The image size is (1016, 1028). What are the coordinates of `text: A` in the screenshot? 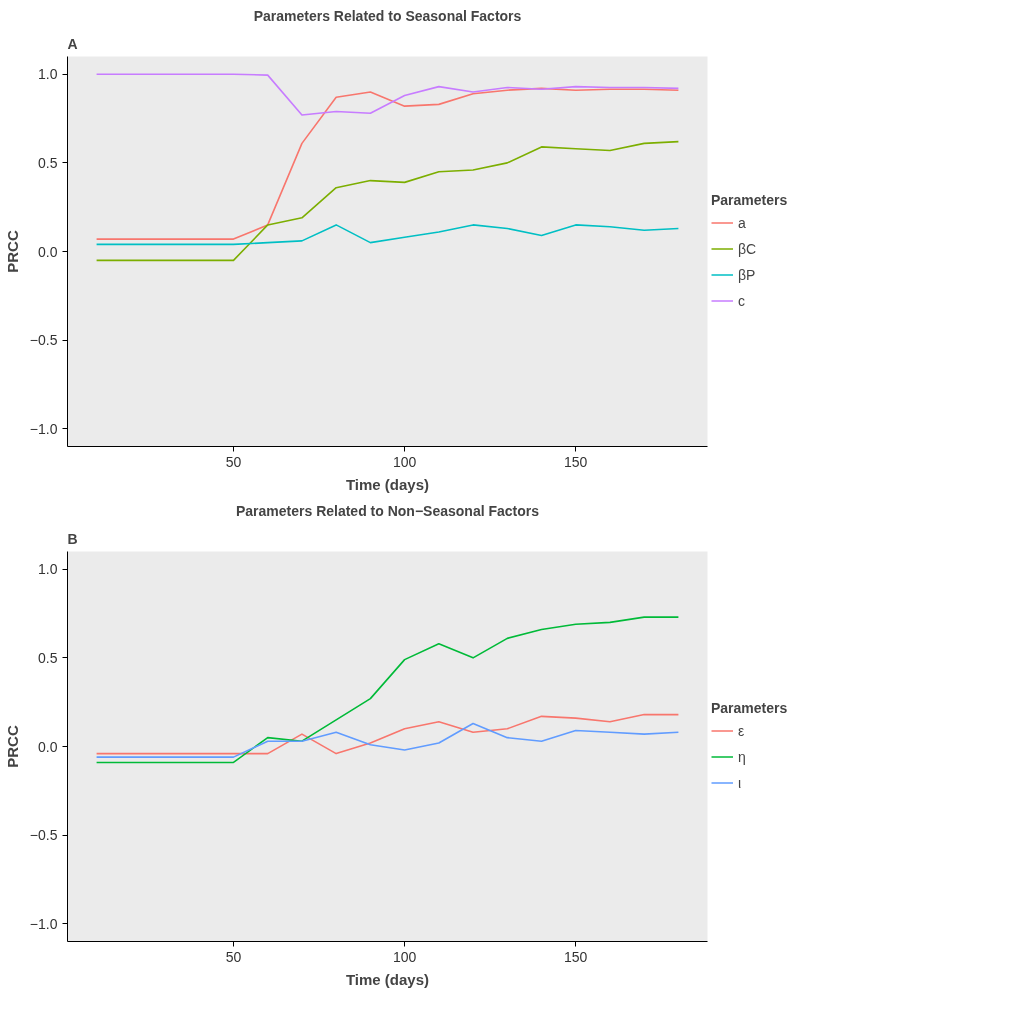 It's located at (72, 43).